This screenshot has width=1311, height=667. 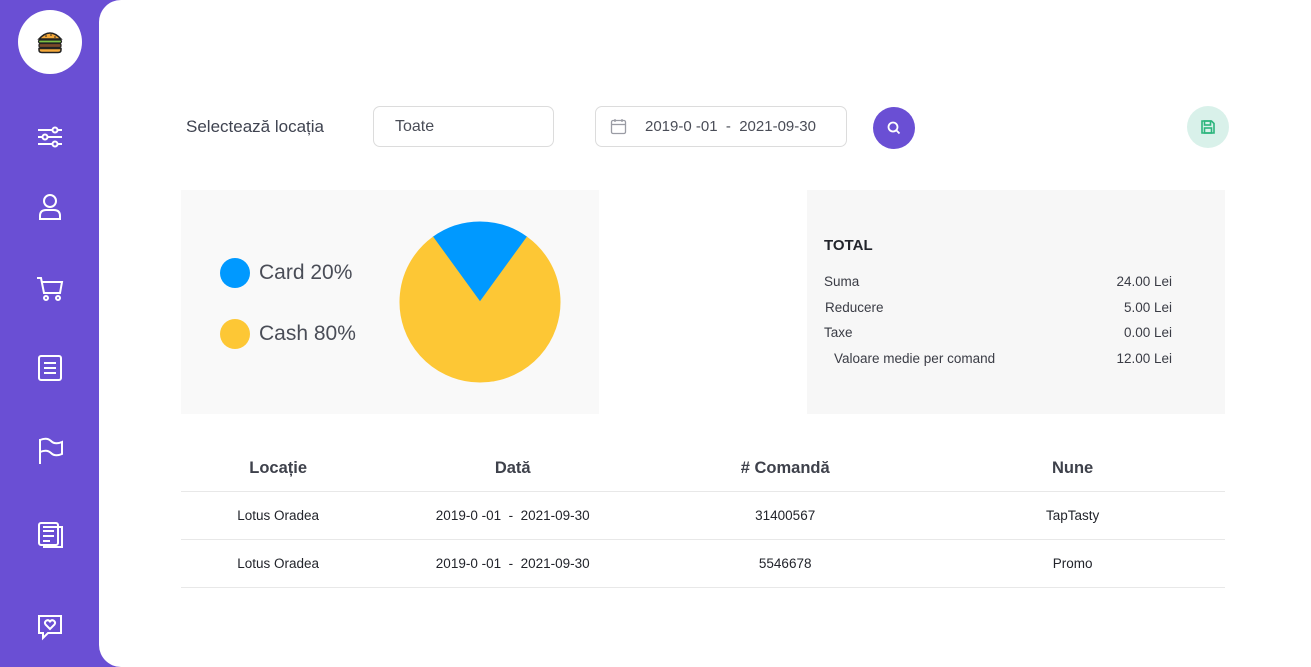 I want to click on location-label: Selectează locația, so click(x=255, y=126).